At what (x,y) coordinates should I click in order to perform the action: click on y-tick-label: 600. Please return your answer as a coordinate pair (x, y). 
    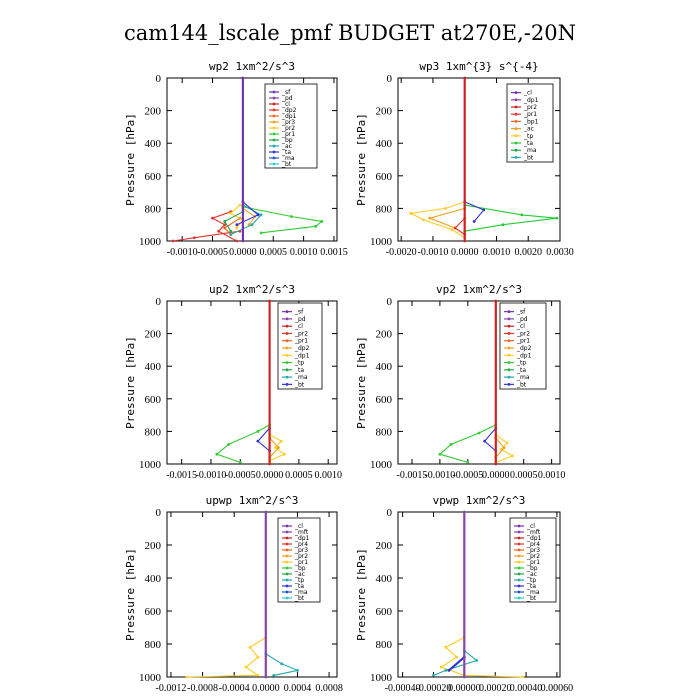
    Looking at the image, I should click on (384, 400).